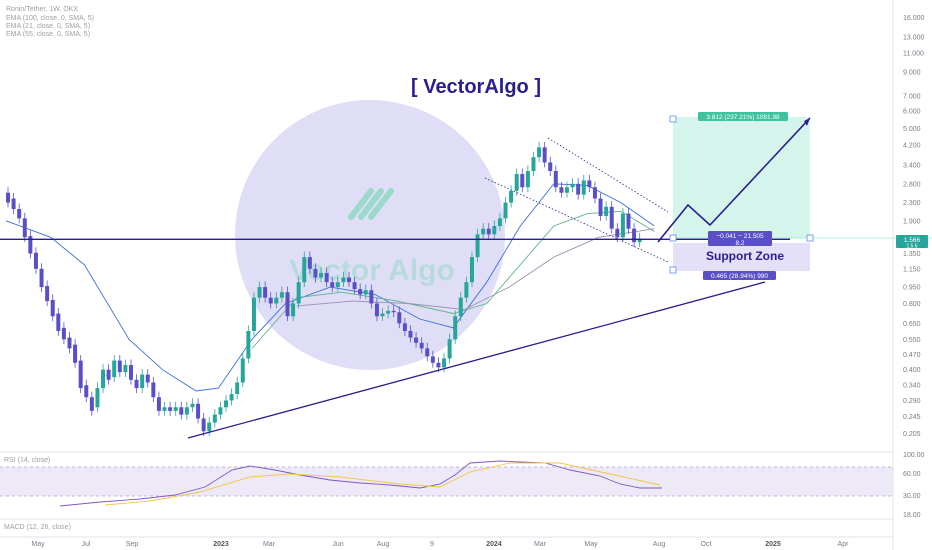 Image resolution: width=932 pixels, height=550 pixels. Describe the element at coordinates (911, 247) in the screenshot. I see `price-tag-sub: 1.5 6` at that location.